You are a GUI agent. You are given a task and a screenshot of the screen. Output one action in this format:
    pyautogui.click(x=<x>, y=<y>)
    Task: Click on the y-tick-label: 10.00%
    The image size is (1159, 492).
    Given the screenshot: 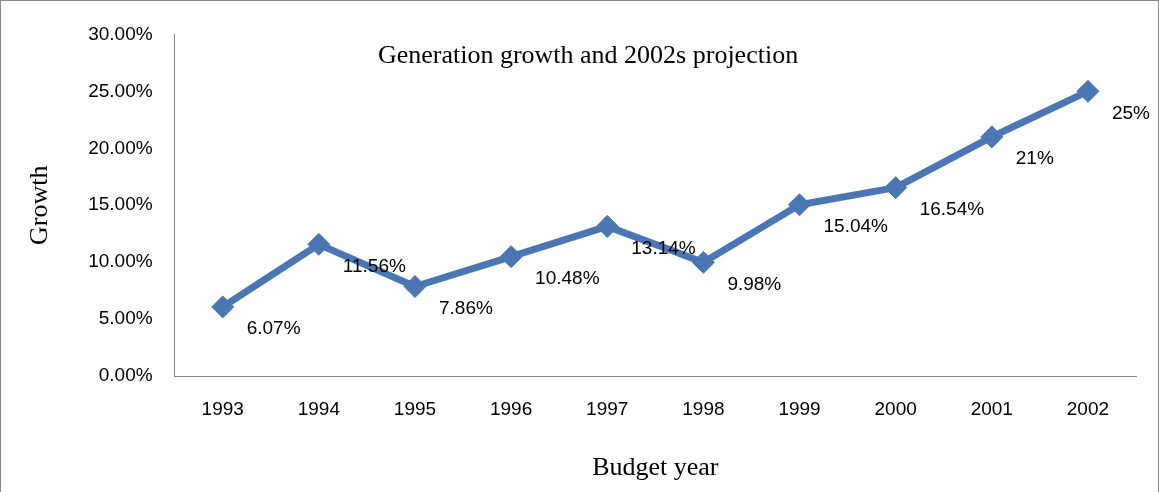 What is the action you would take?
    pyautogui.click(x=120, y=261)
    